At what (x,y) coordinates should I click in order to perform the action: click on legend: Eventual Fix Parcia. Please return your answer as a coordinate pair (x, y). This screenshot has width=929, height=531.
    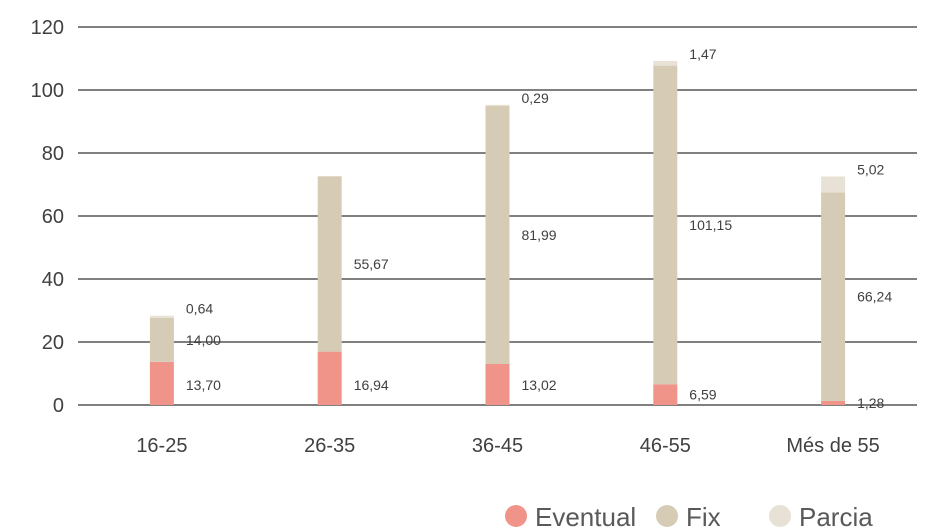
    Looking at the image, I should click on (689, 516).